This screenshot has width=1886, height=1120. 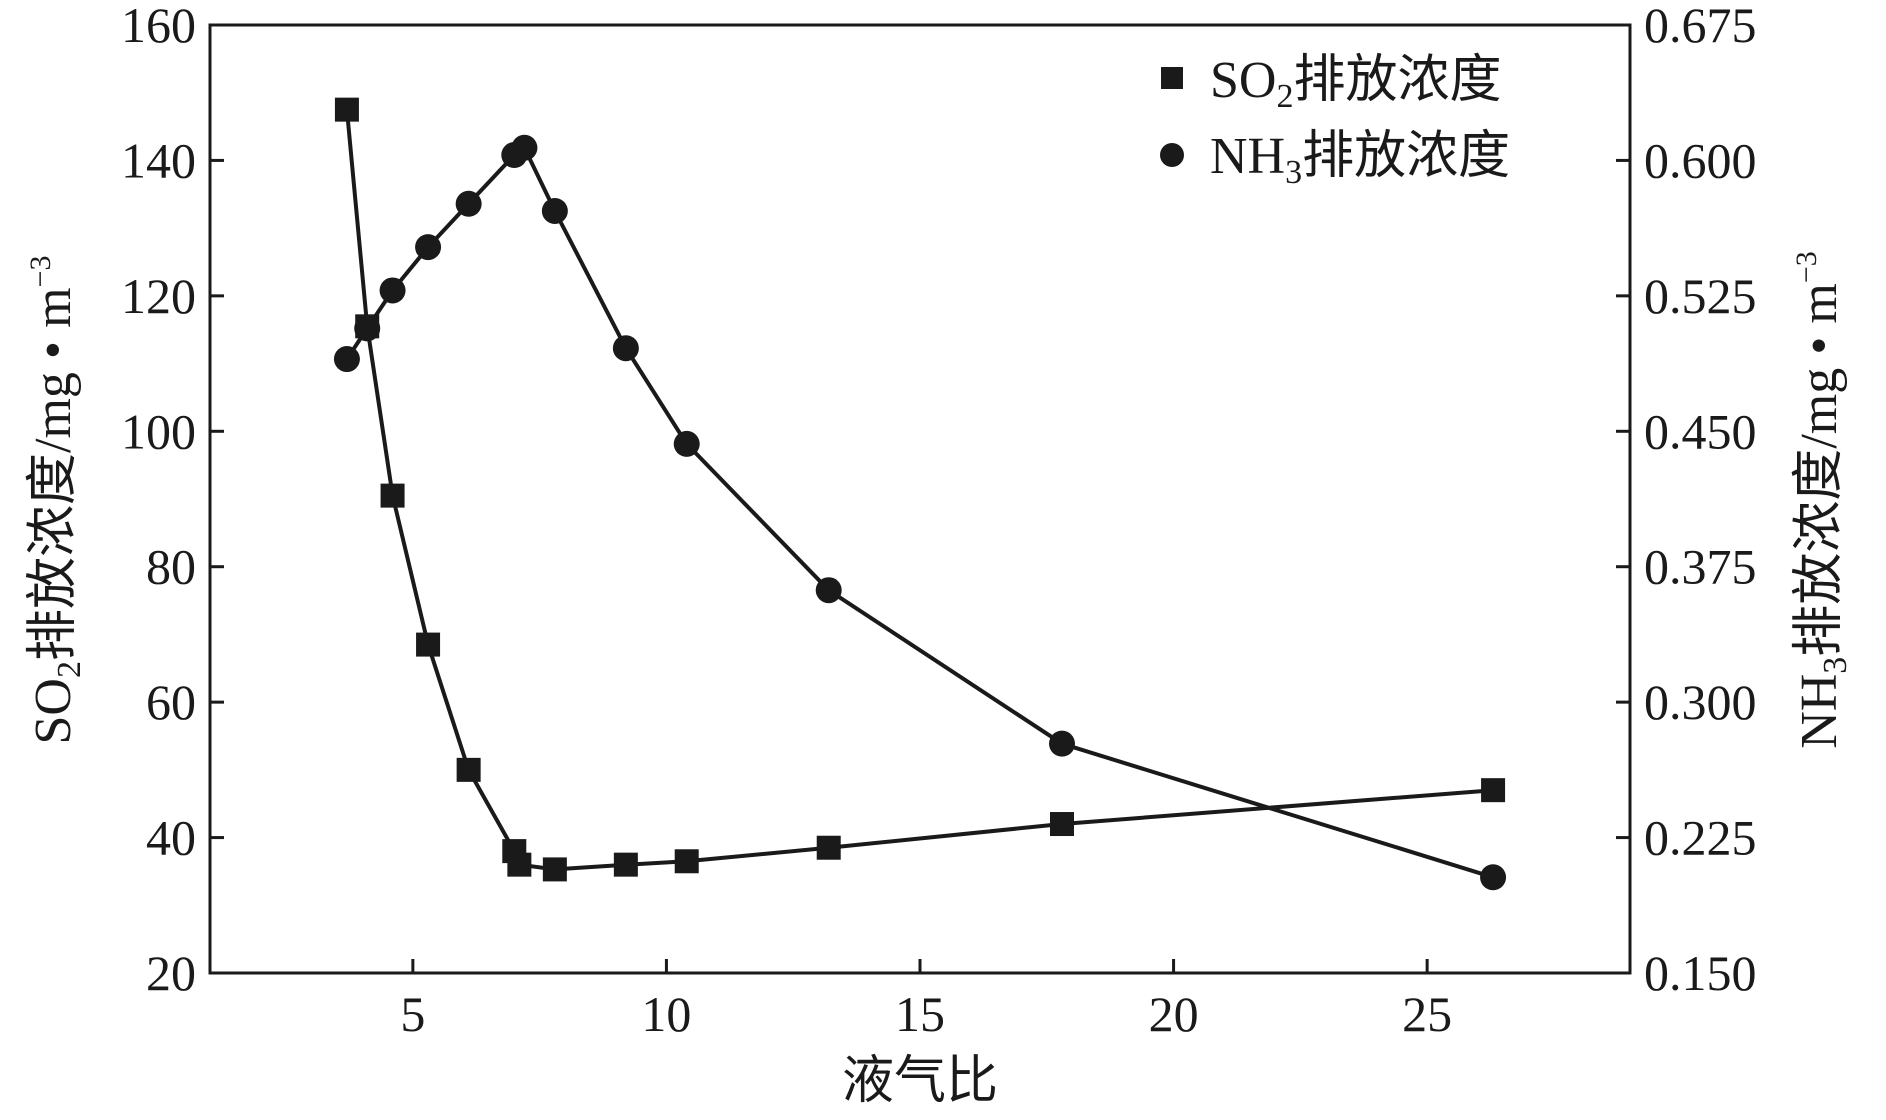 I want to click on left-y-tick-label: 20, so click(x=171, y=973).